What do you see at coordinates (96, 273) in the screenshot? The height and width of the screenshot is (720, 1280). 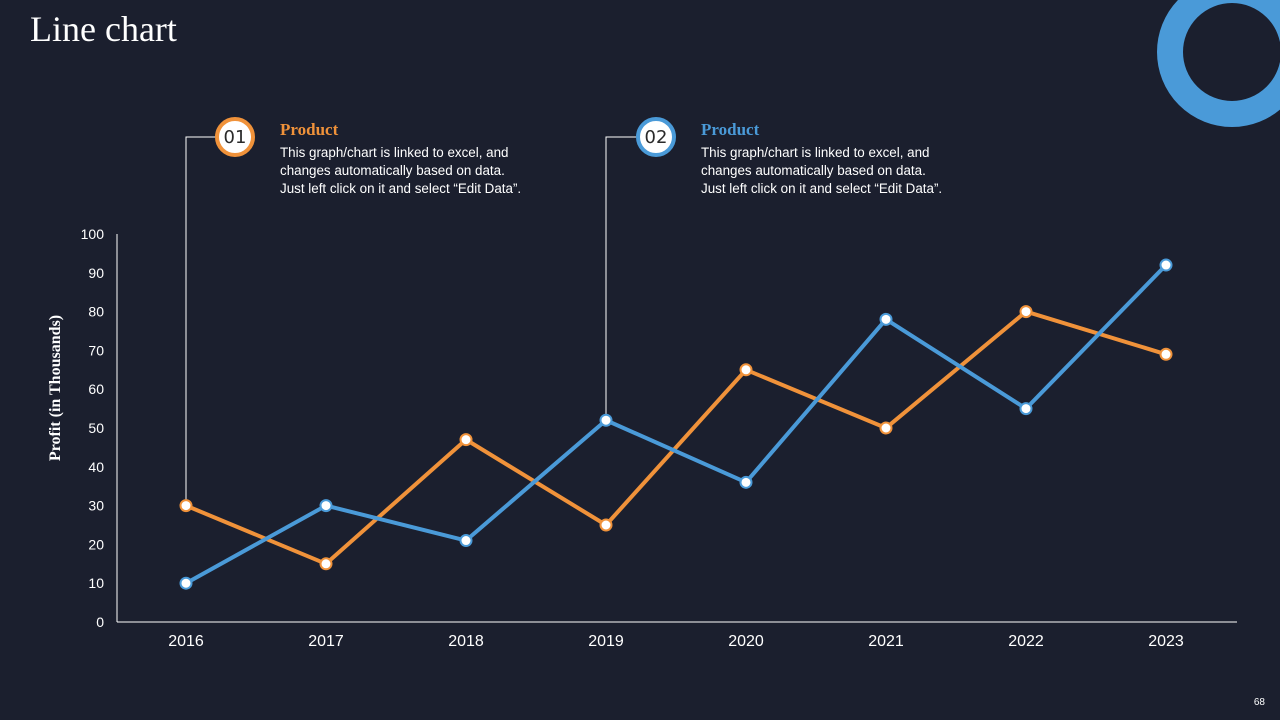 I see `y-tick-label: 90` at bounding box center [96, 273].